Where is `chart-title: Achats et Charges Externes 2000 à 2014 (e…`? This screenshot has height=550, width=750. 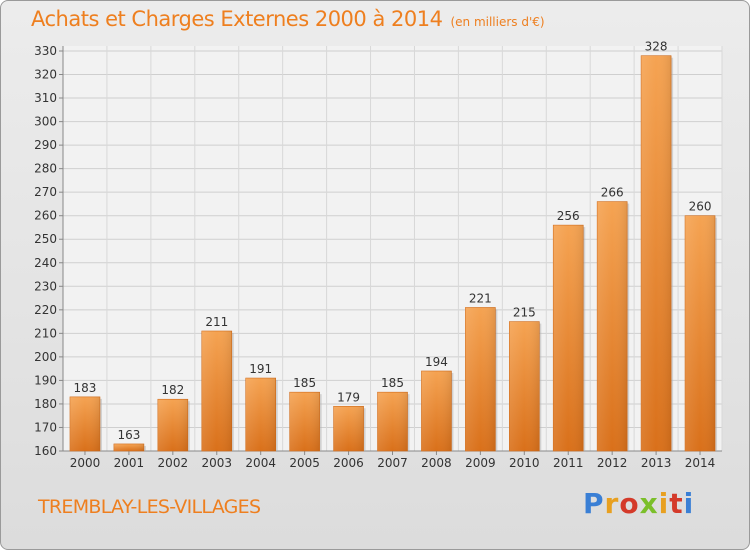
chart-title: Achats et Charges Externes 2000 à 2014 (e… is located at coordinates (288, 19).